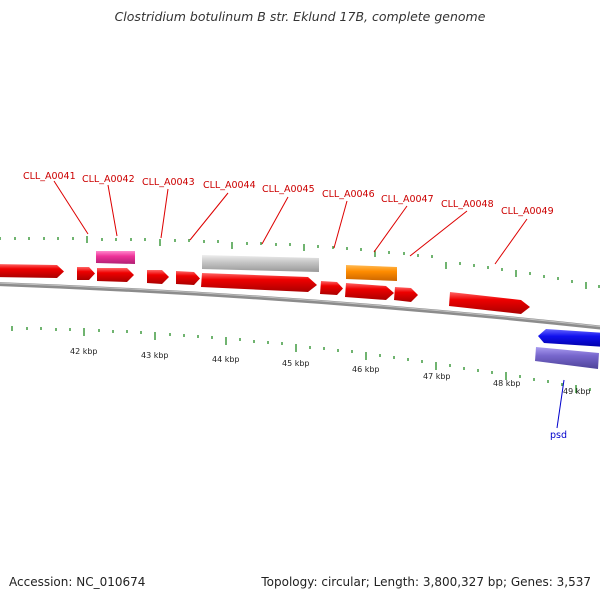 This screenshot has width=600, height=600. What do you see at coordinates (371, 273) in the screenshot?
I see `orange-feature` at bounding box center [371, 273].